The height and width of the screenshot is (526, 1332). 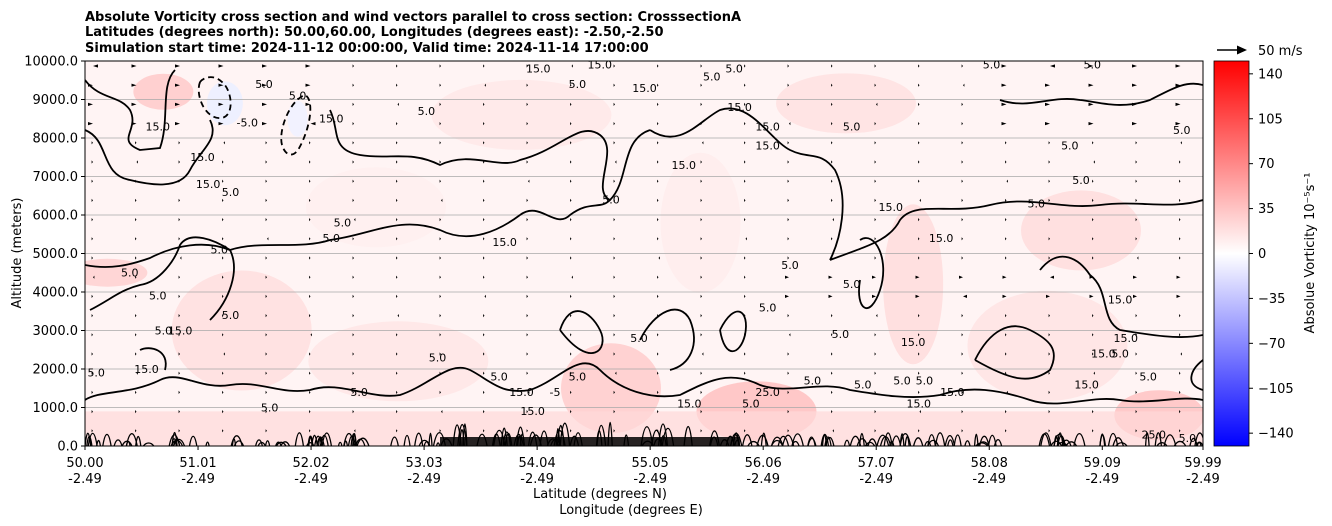 I want to click on x-tick-label-longitude: -2.49, so click(x=763, y=479).